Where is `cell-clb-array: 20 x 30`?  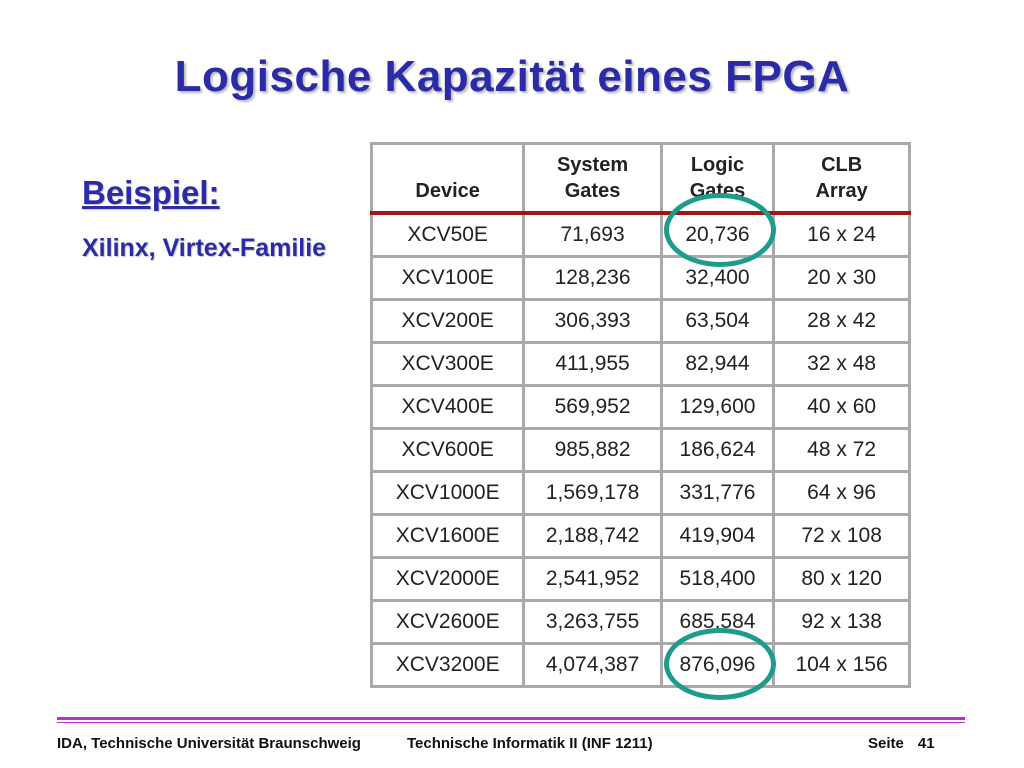 cell-clb-array: 20 x 30 is located at coordinates (841, 278).